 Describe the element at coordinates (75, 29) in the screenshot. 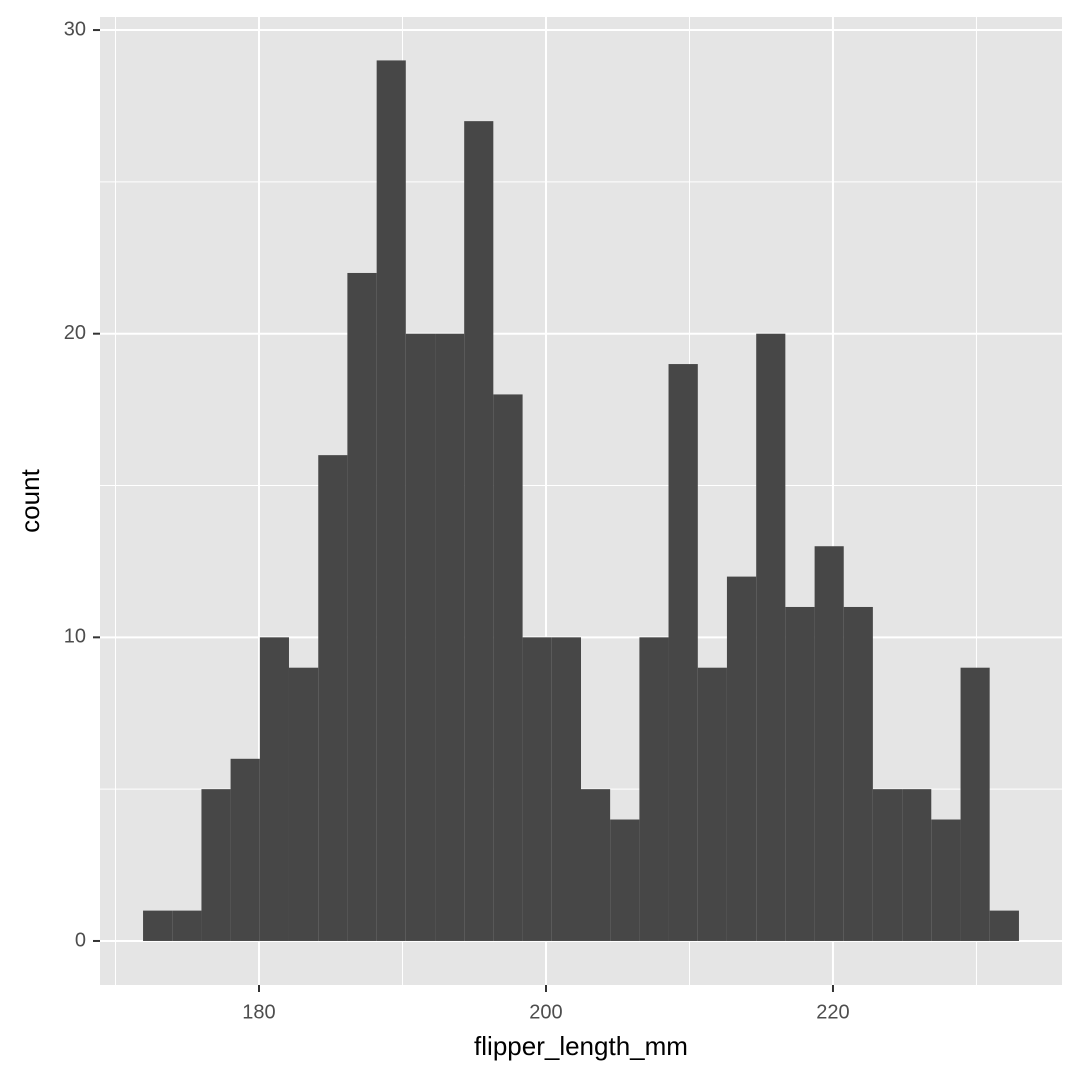

I see `y-tick-label: 30` at that location.